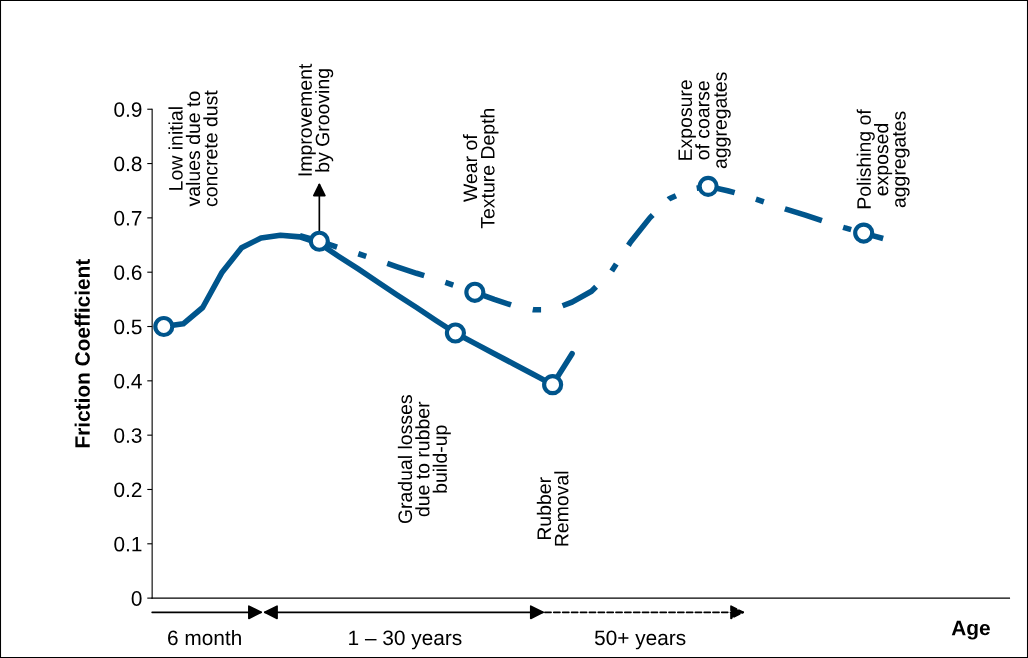 This screenshot has height=658, width=1028. I want to click on y-tick-label: 0.1, so click(128, 544).